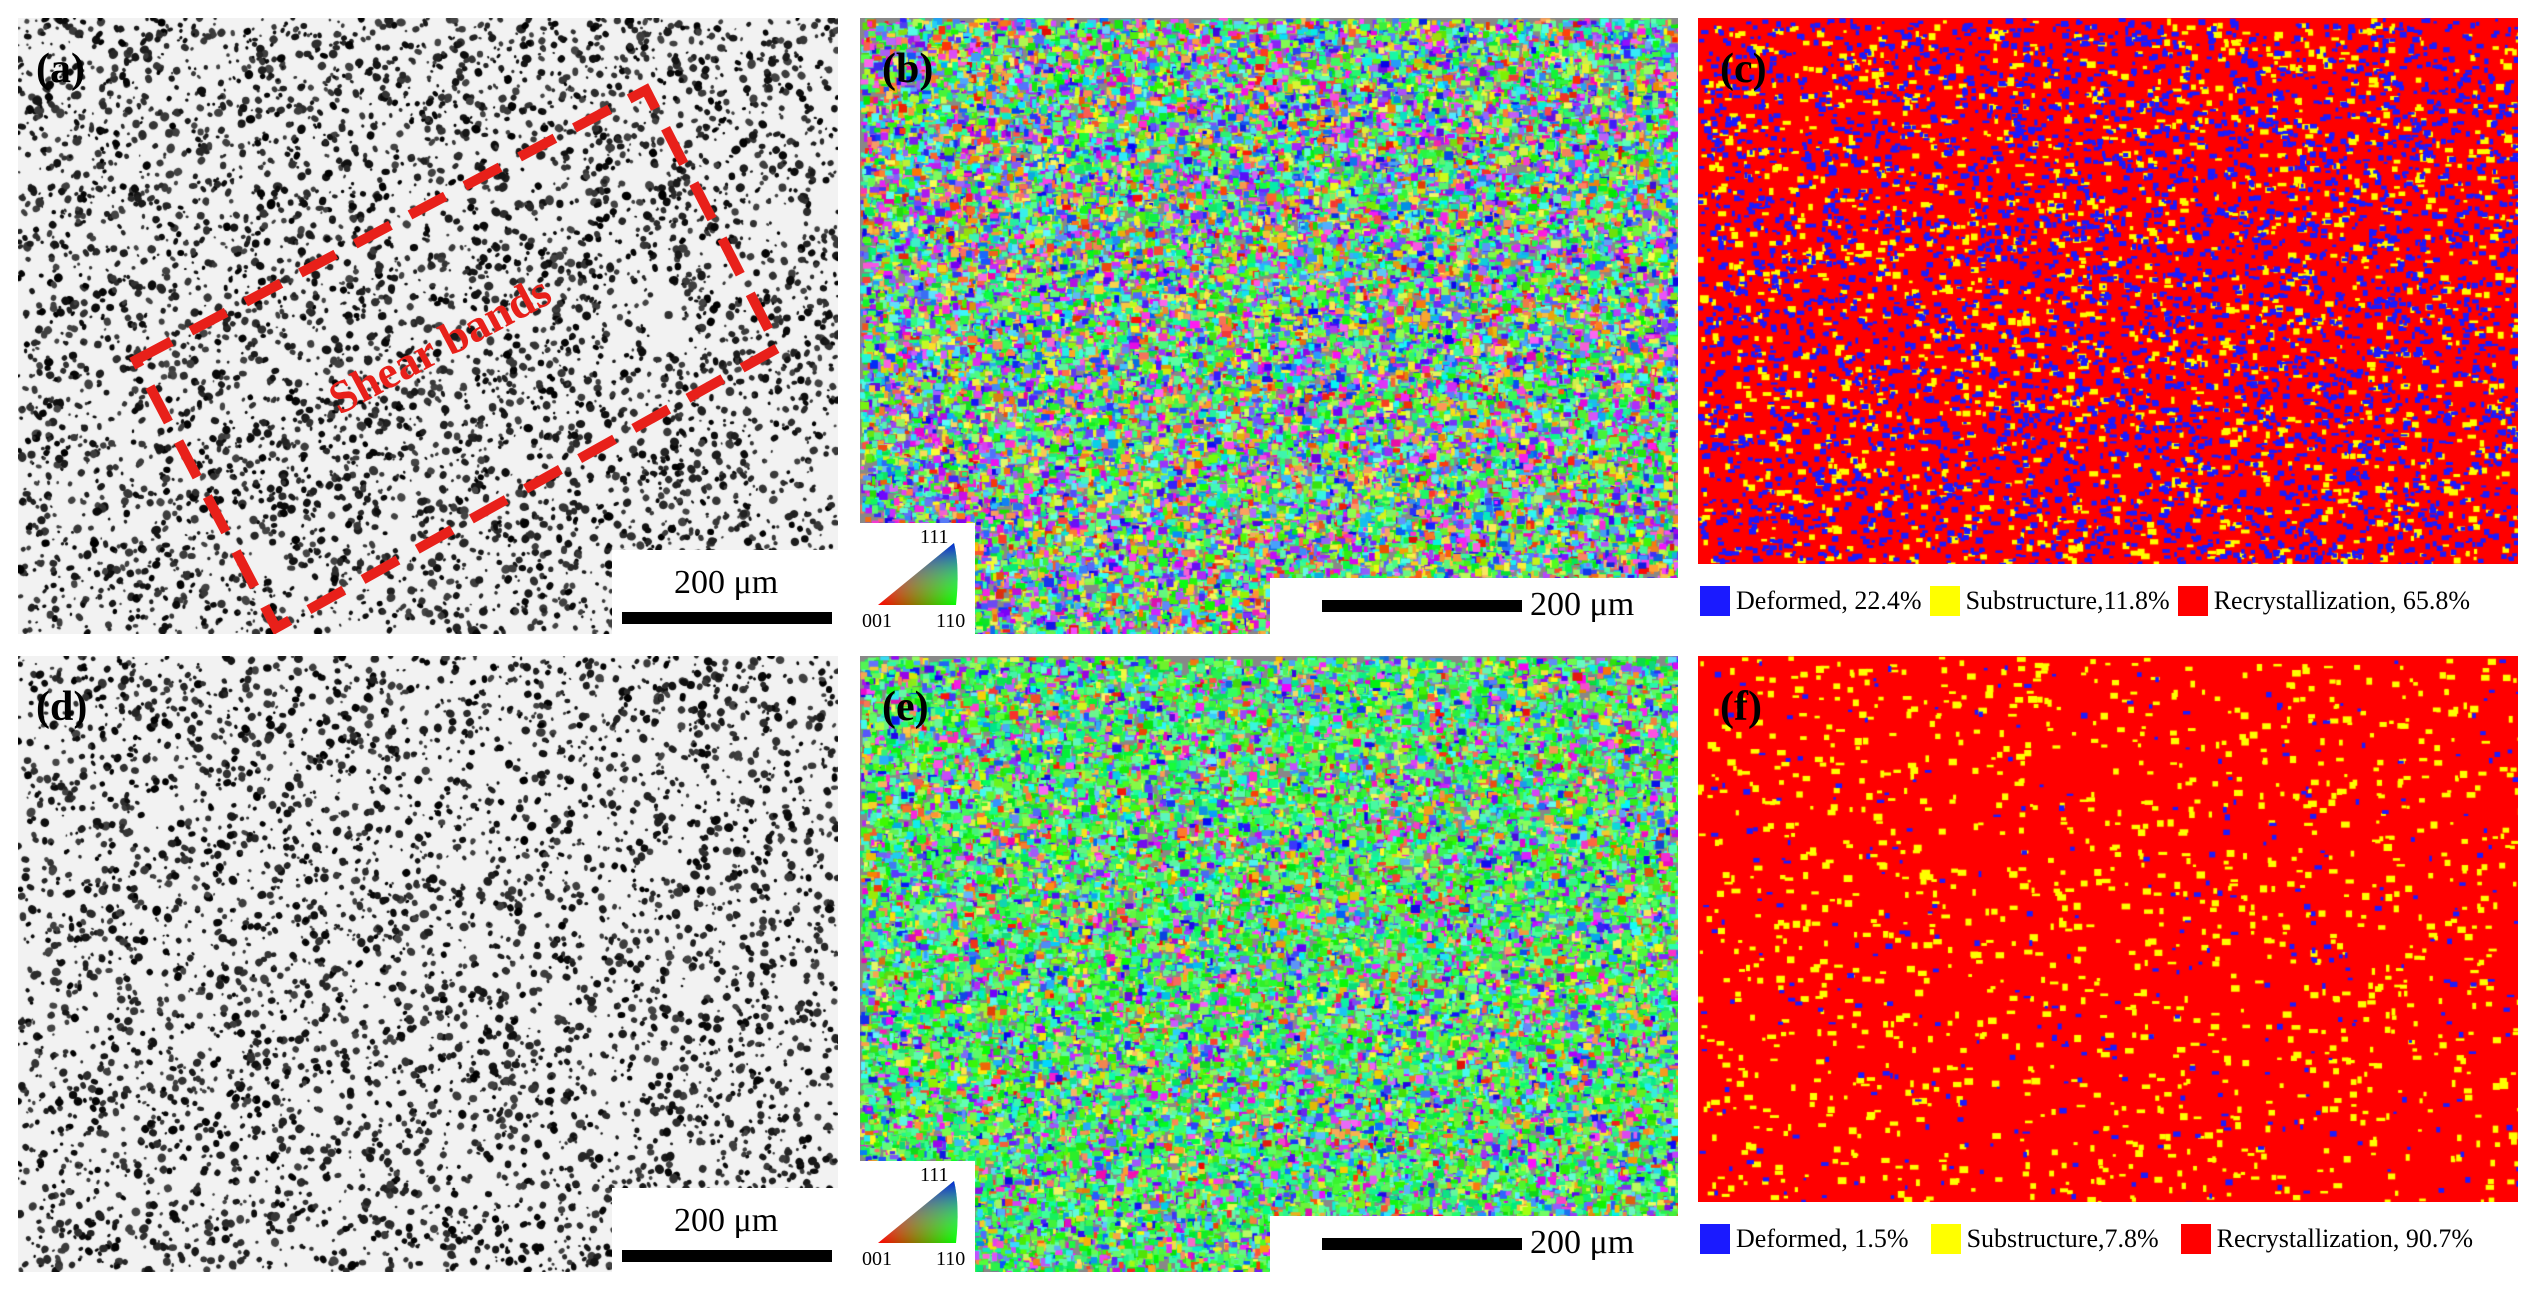  What do you see at coordinates (908, 69) in the screenshot?
I see `panel-label-b: (b)` at bounding box center [908, 69].